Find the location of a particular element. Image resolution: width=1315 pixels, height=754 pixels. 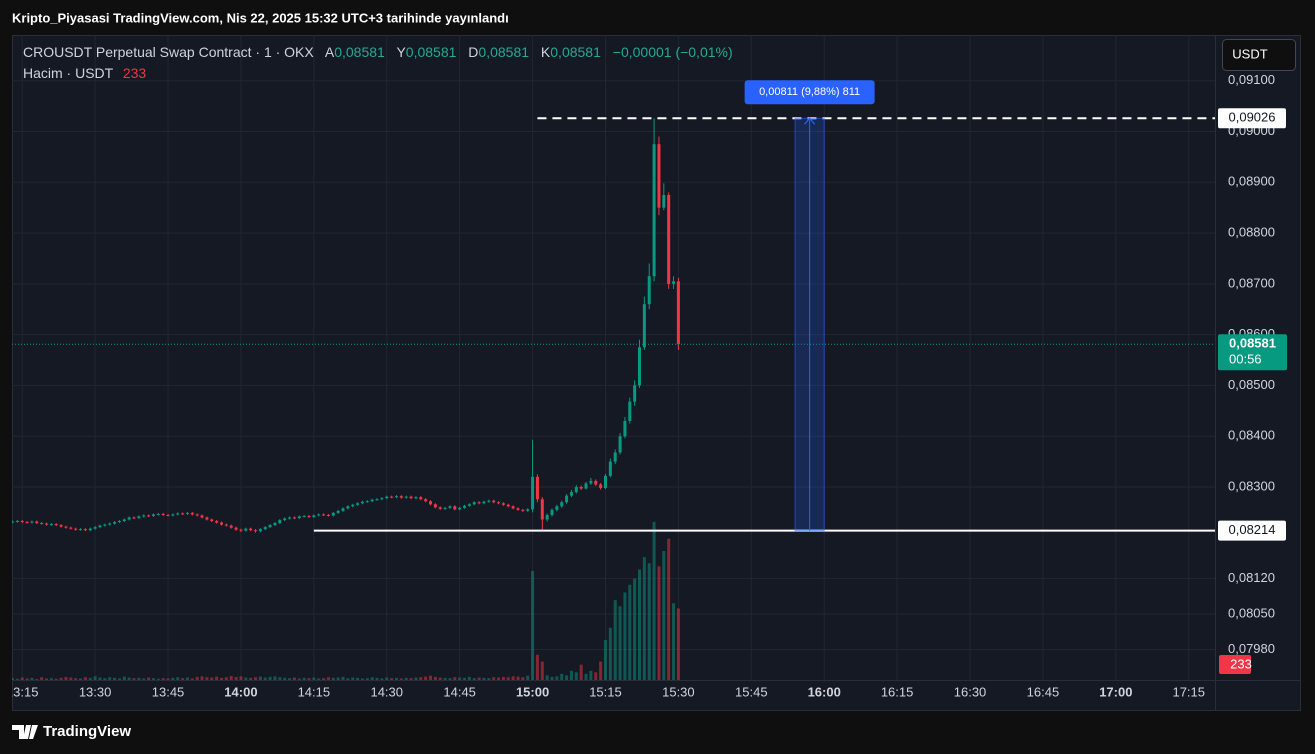

ohlc-key: A is located at coordinates (330, 52).